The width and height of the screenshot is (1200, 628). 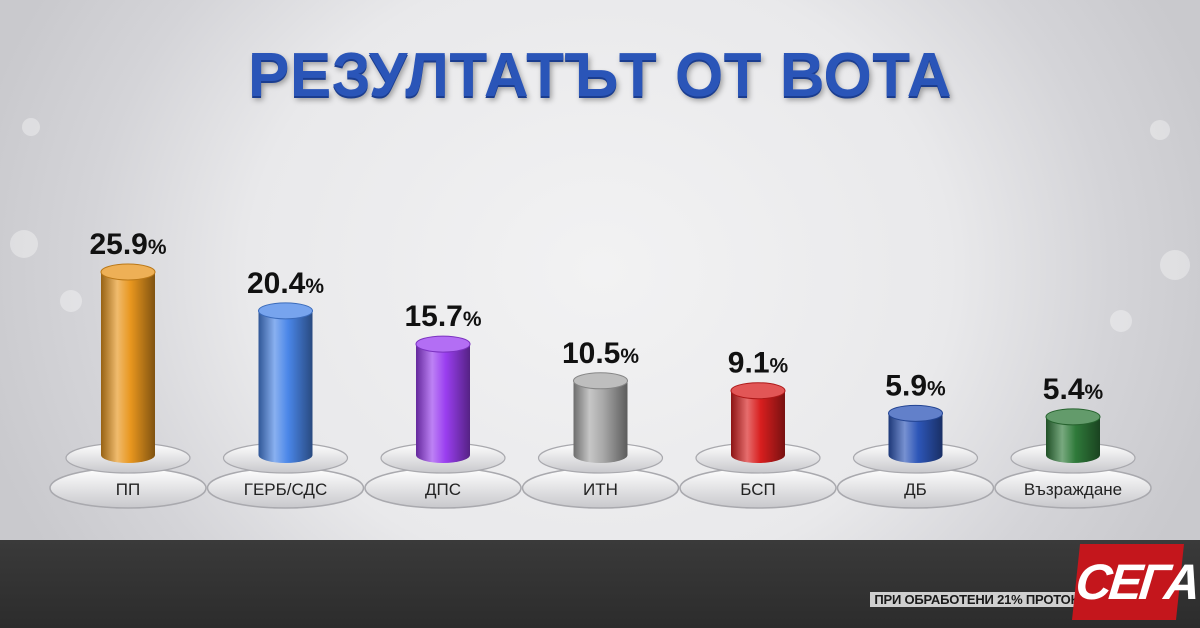 I want to click on value-label: 10.5%, so click(x=600, y=353).